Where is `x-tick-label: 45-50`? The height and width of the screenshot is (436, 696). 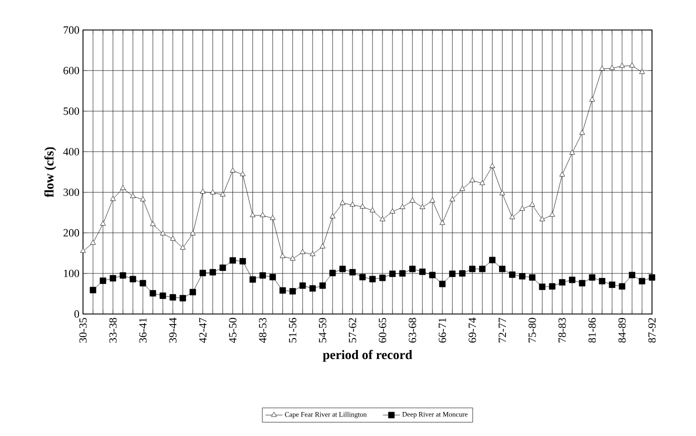
x-tick-label: 45-50 is located at coordinates (232, 330).